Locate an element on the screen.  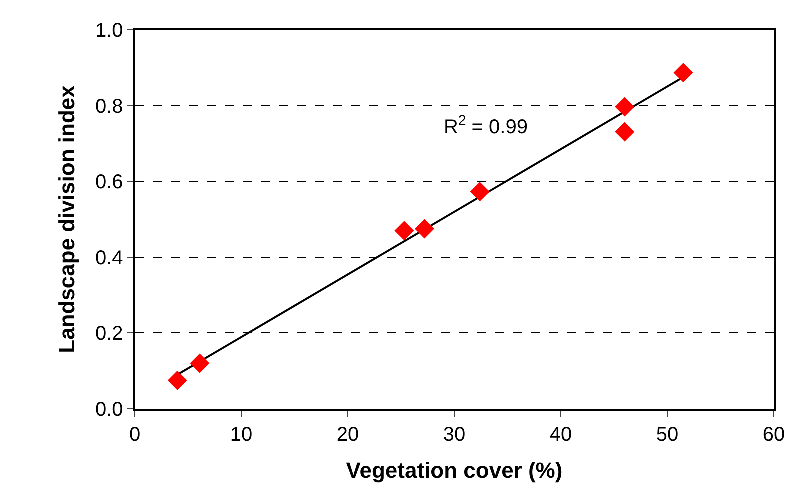
y-tick-label: 1.0 is located at coordinates (109, 31).